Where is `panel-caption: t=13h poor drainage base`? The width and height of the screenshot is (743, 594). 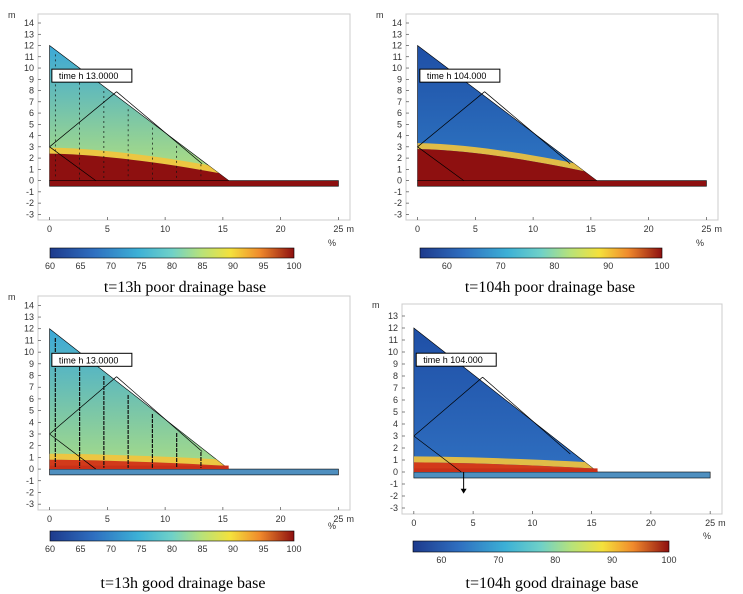 panel-caption: t=13h poor drainage base is located at coordinates (185, 287).